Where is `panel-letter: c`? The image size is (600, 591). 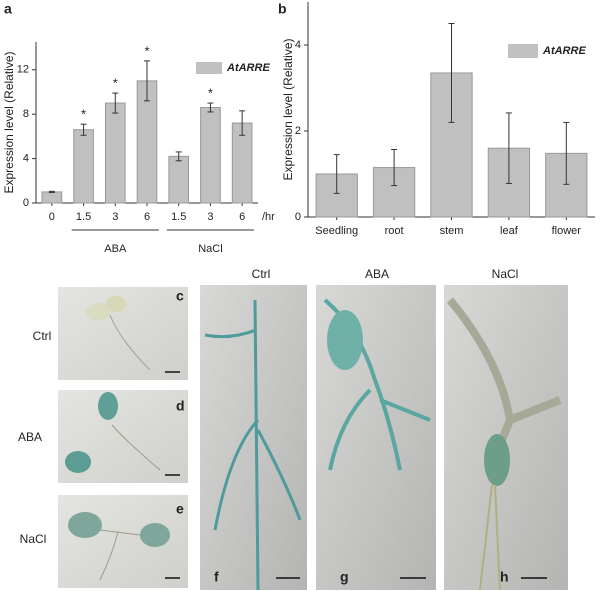 panel-letter: c is located at coordinates (180, 296).